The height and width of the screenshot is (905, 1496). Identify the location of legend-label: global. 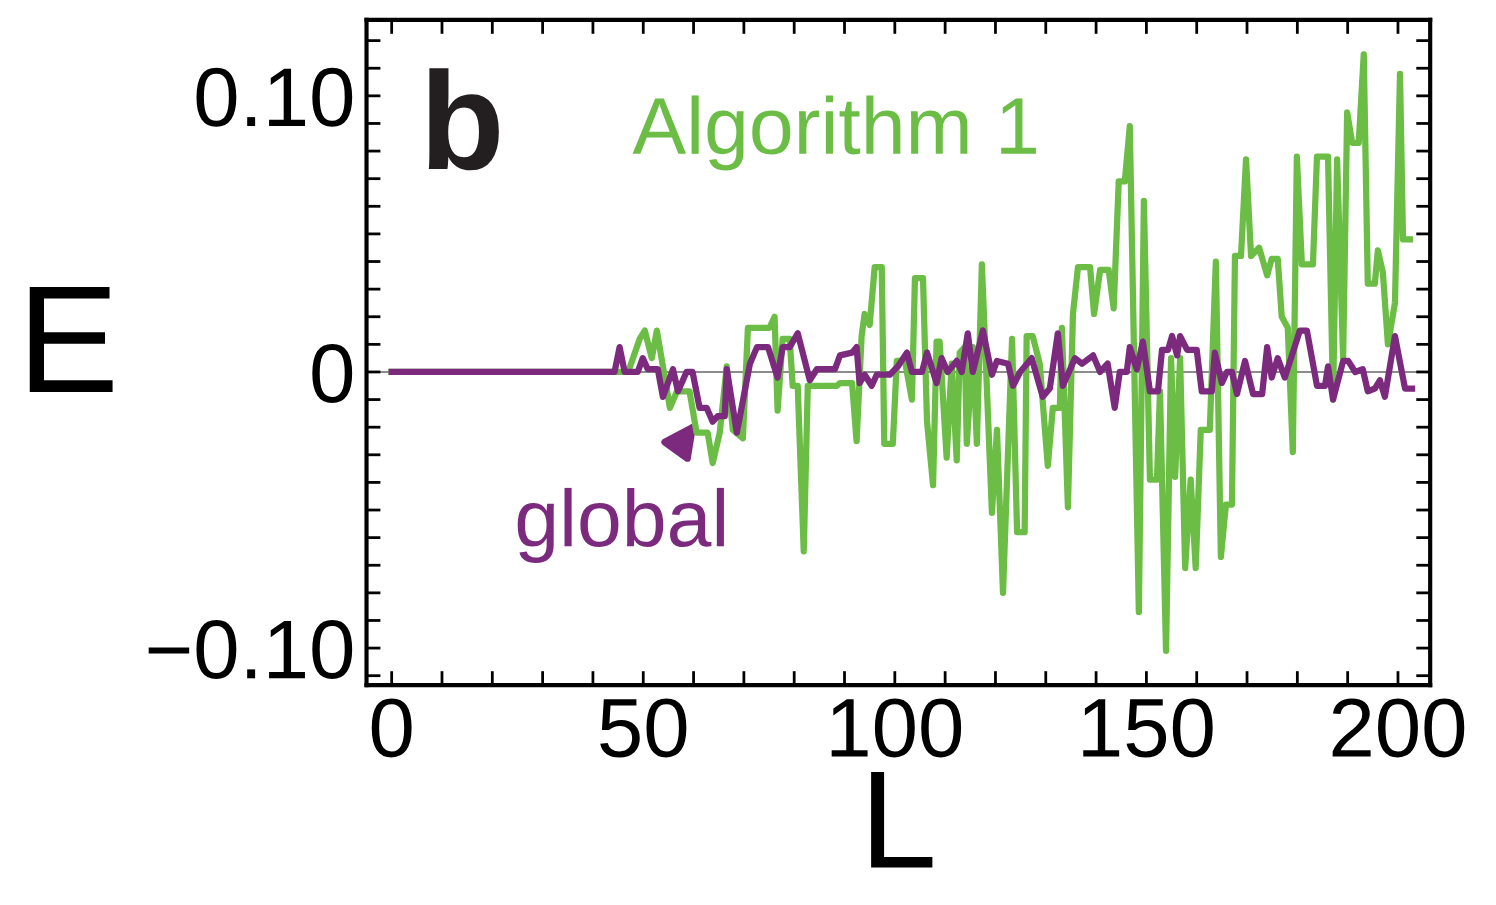
(620, 525).